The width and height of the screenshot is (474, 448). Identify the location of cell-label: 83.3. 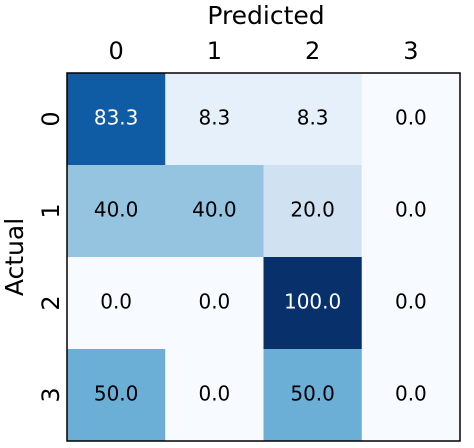
(116, 118).